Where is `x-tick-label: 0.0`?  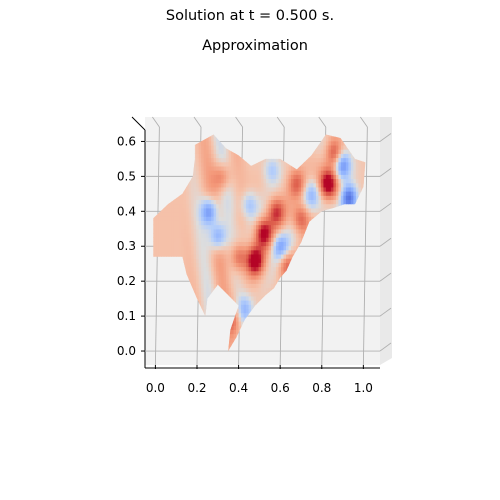 x-tick-label: 0.0 is located at coordinates (155, 388).